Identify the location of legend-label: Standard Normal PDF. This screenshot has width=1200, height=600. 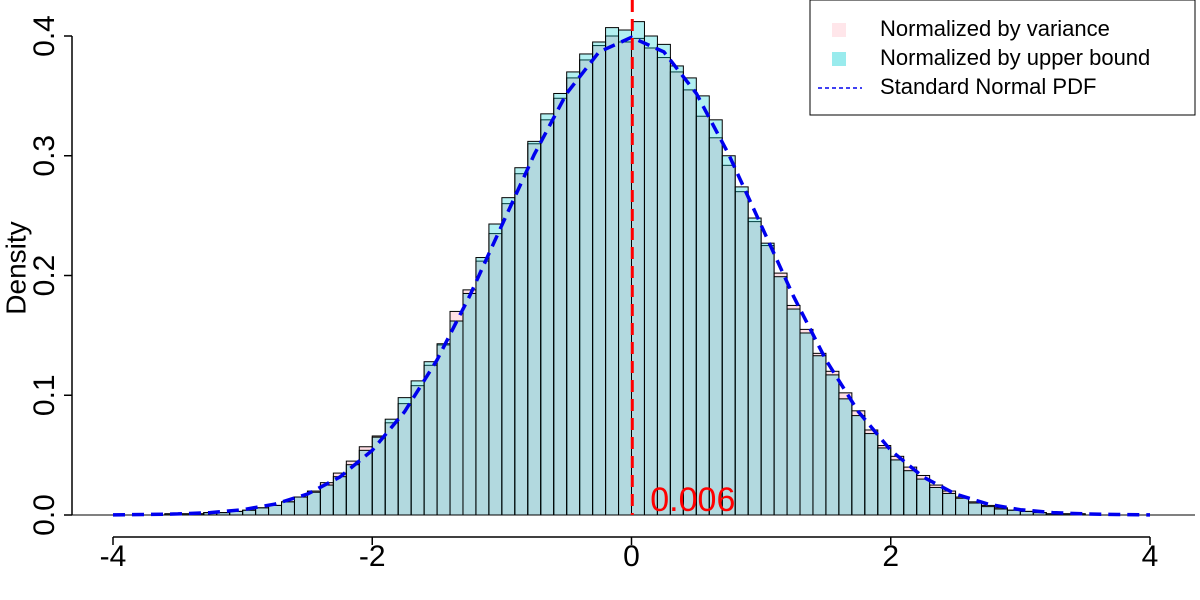
(988, 86).